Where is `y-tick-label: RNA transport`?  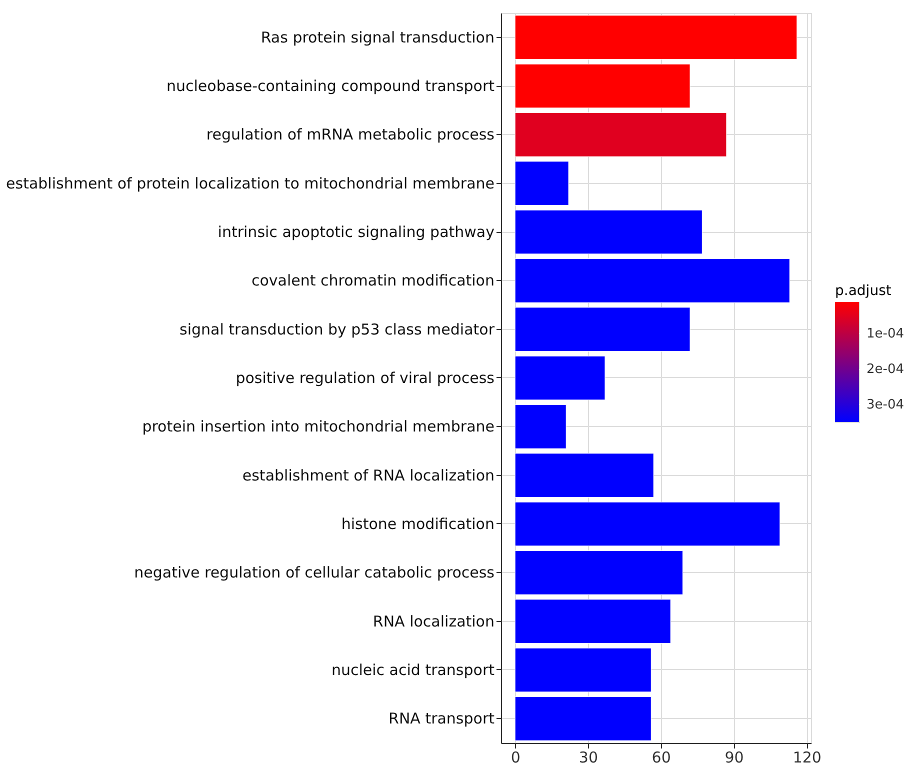 y-tick-label: RNA transport is located at coordinates (441, 719).